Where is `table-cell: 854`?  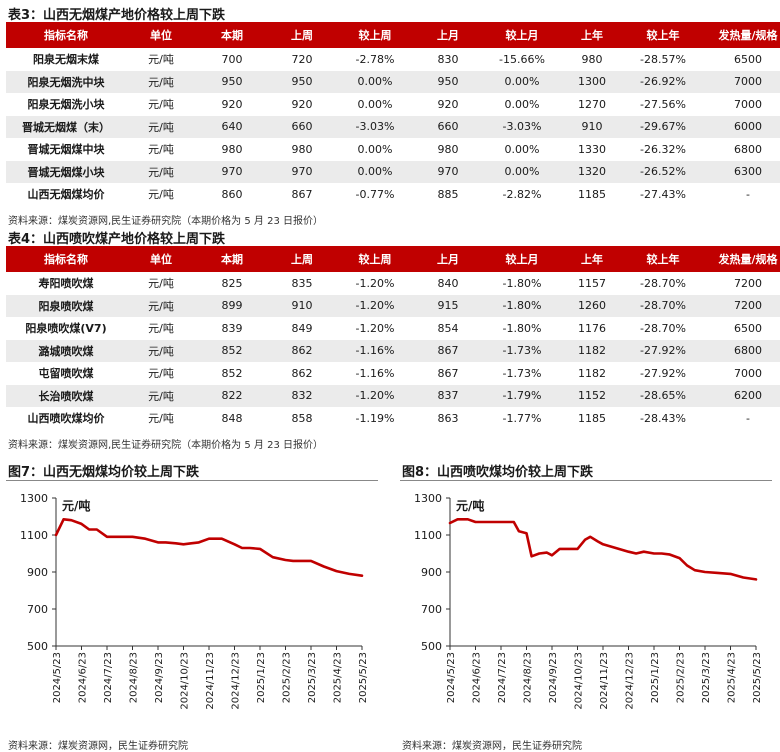 table-cell: 854 is located at coordinates (448, 328).